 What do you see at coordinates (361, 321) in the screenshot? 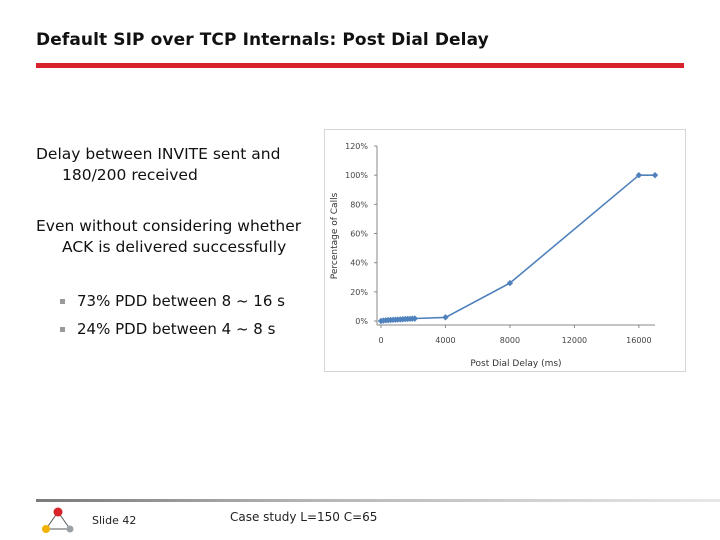
I see `y-tick-label: 0%` at bounding box center [361, 321].